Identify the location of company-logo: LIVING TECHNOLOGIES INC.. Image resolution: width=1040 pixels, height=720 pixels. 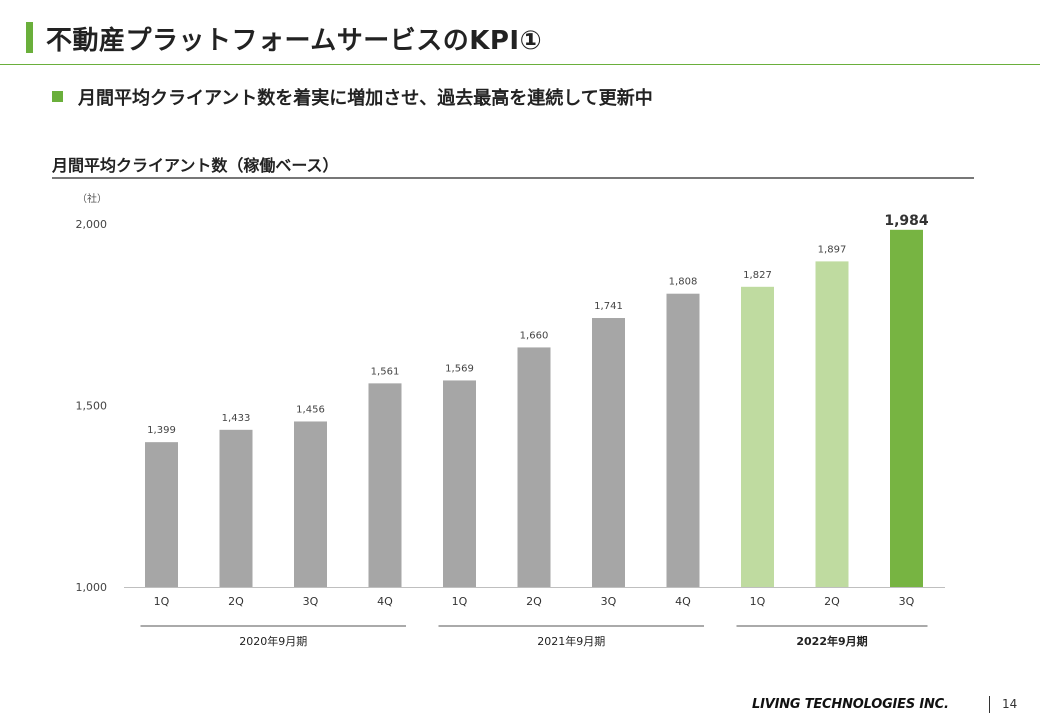
(850, 704).